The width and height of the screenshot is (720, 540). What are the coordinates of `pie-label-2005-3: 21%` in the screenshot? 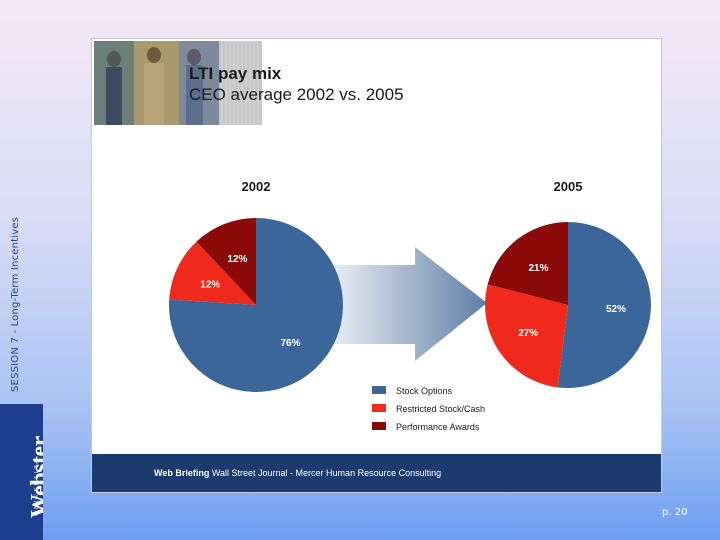 It's located at (538, 268).